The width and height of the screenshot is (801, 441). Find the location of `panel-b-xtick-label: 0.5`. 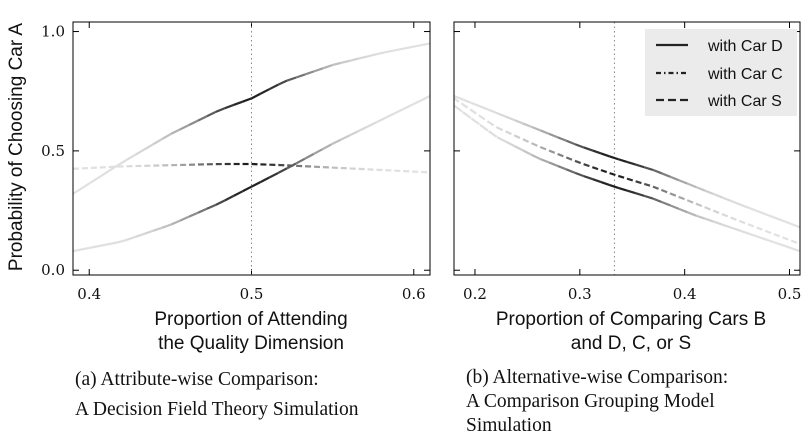

panel-b-xtick-label: 0.5 is located at coordinates (789, 294).